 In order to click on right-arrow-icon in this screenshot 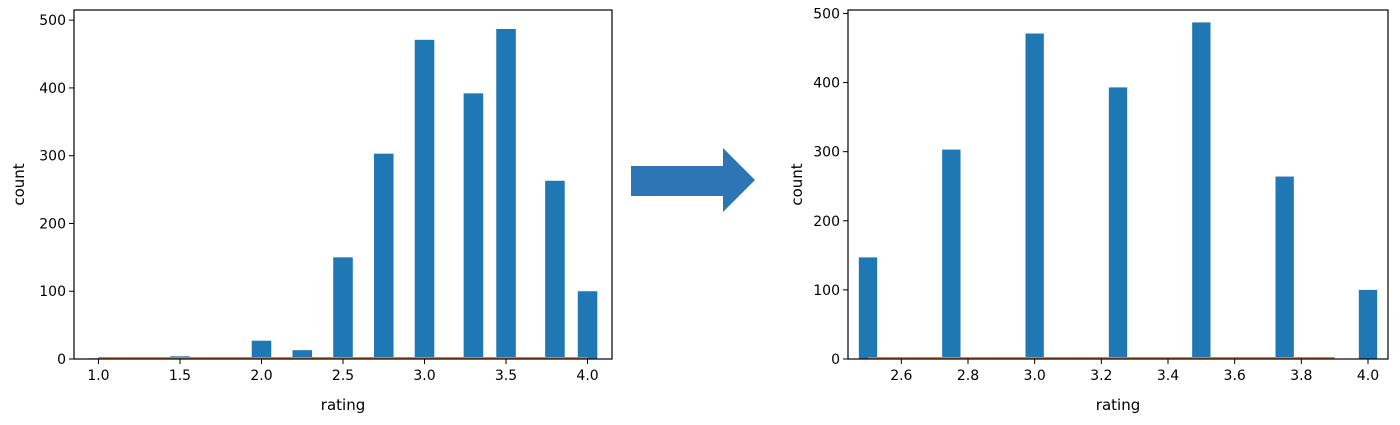, I will do `click(693, 180)`.